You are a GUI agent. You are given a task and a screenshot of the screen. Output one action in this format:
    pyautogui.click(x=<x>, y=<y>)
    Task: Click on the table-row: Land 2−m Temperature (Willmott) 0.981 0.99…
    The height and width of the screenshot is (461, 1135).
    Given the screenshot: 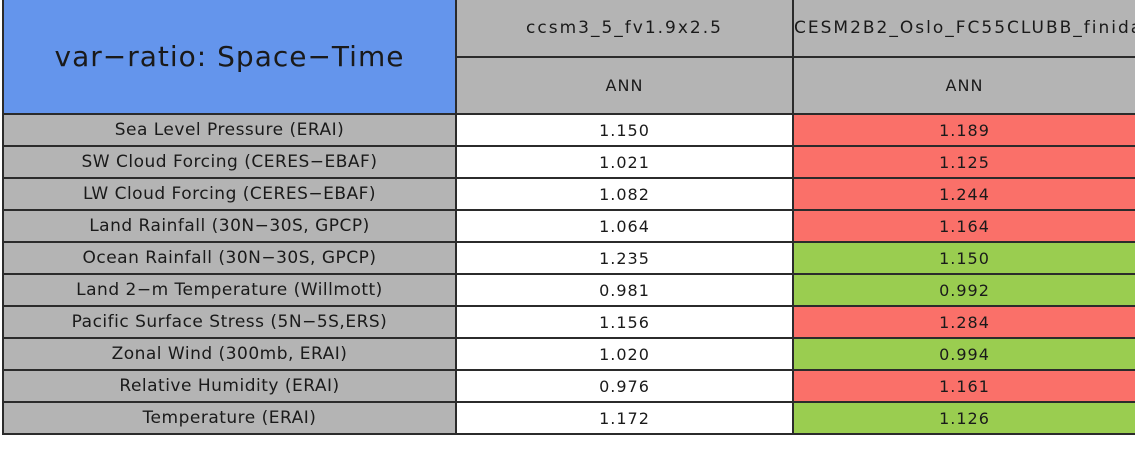 What is the action you would take?
    pyautogui.click(x=568, y=290)
    